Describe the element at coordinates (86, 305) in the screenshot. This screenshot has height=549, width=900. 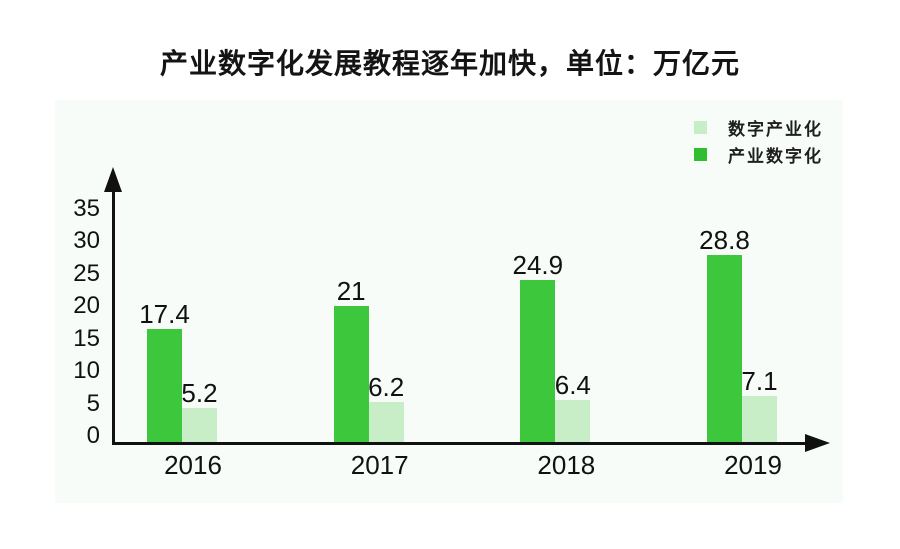
I see `y-tick-label: 20` at that location.